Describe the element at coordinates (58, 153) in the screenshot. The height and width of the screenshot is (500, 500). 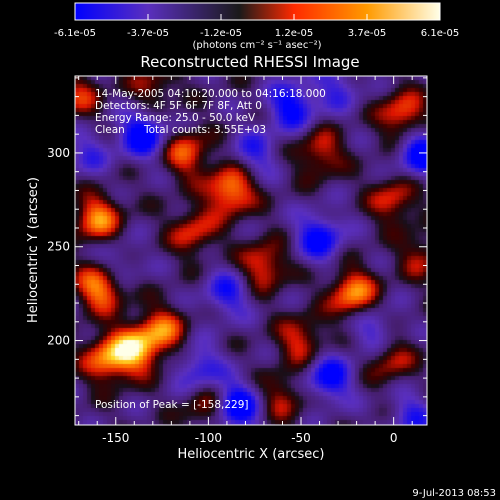
I see `y-tick-label: 300` at that location.